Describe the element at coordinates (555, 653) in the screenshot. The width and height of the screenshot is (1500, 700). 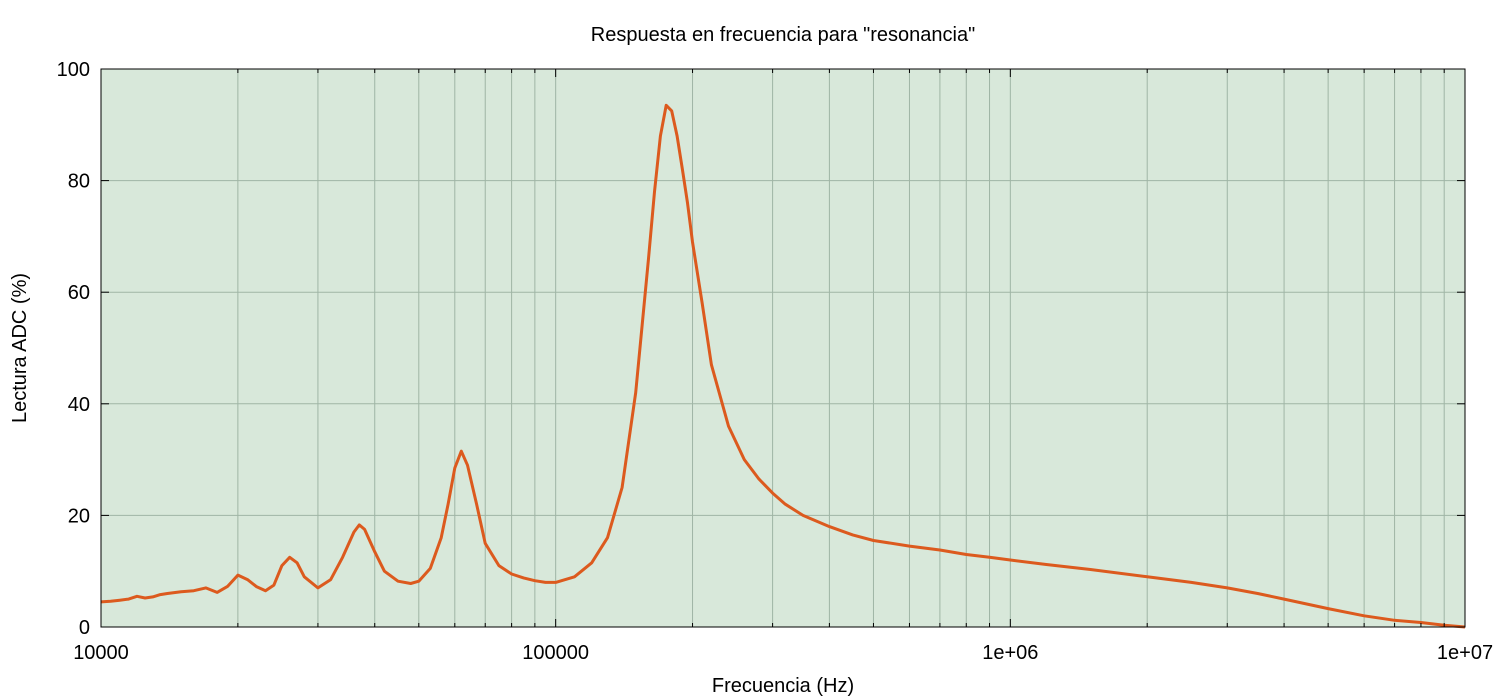
I see `x-tick-label: 100000` at that location.